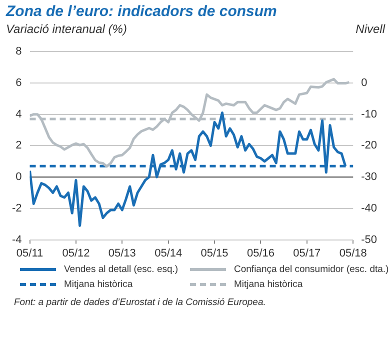 This screenshot has height=338, width=391. Describe the element at coordinates (17, 208) in the screenshot. I see `y-tick-label: -2` at that location.